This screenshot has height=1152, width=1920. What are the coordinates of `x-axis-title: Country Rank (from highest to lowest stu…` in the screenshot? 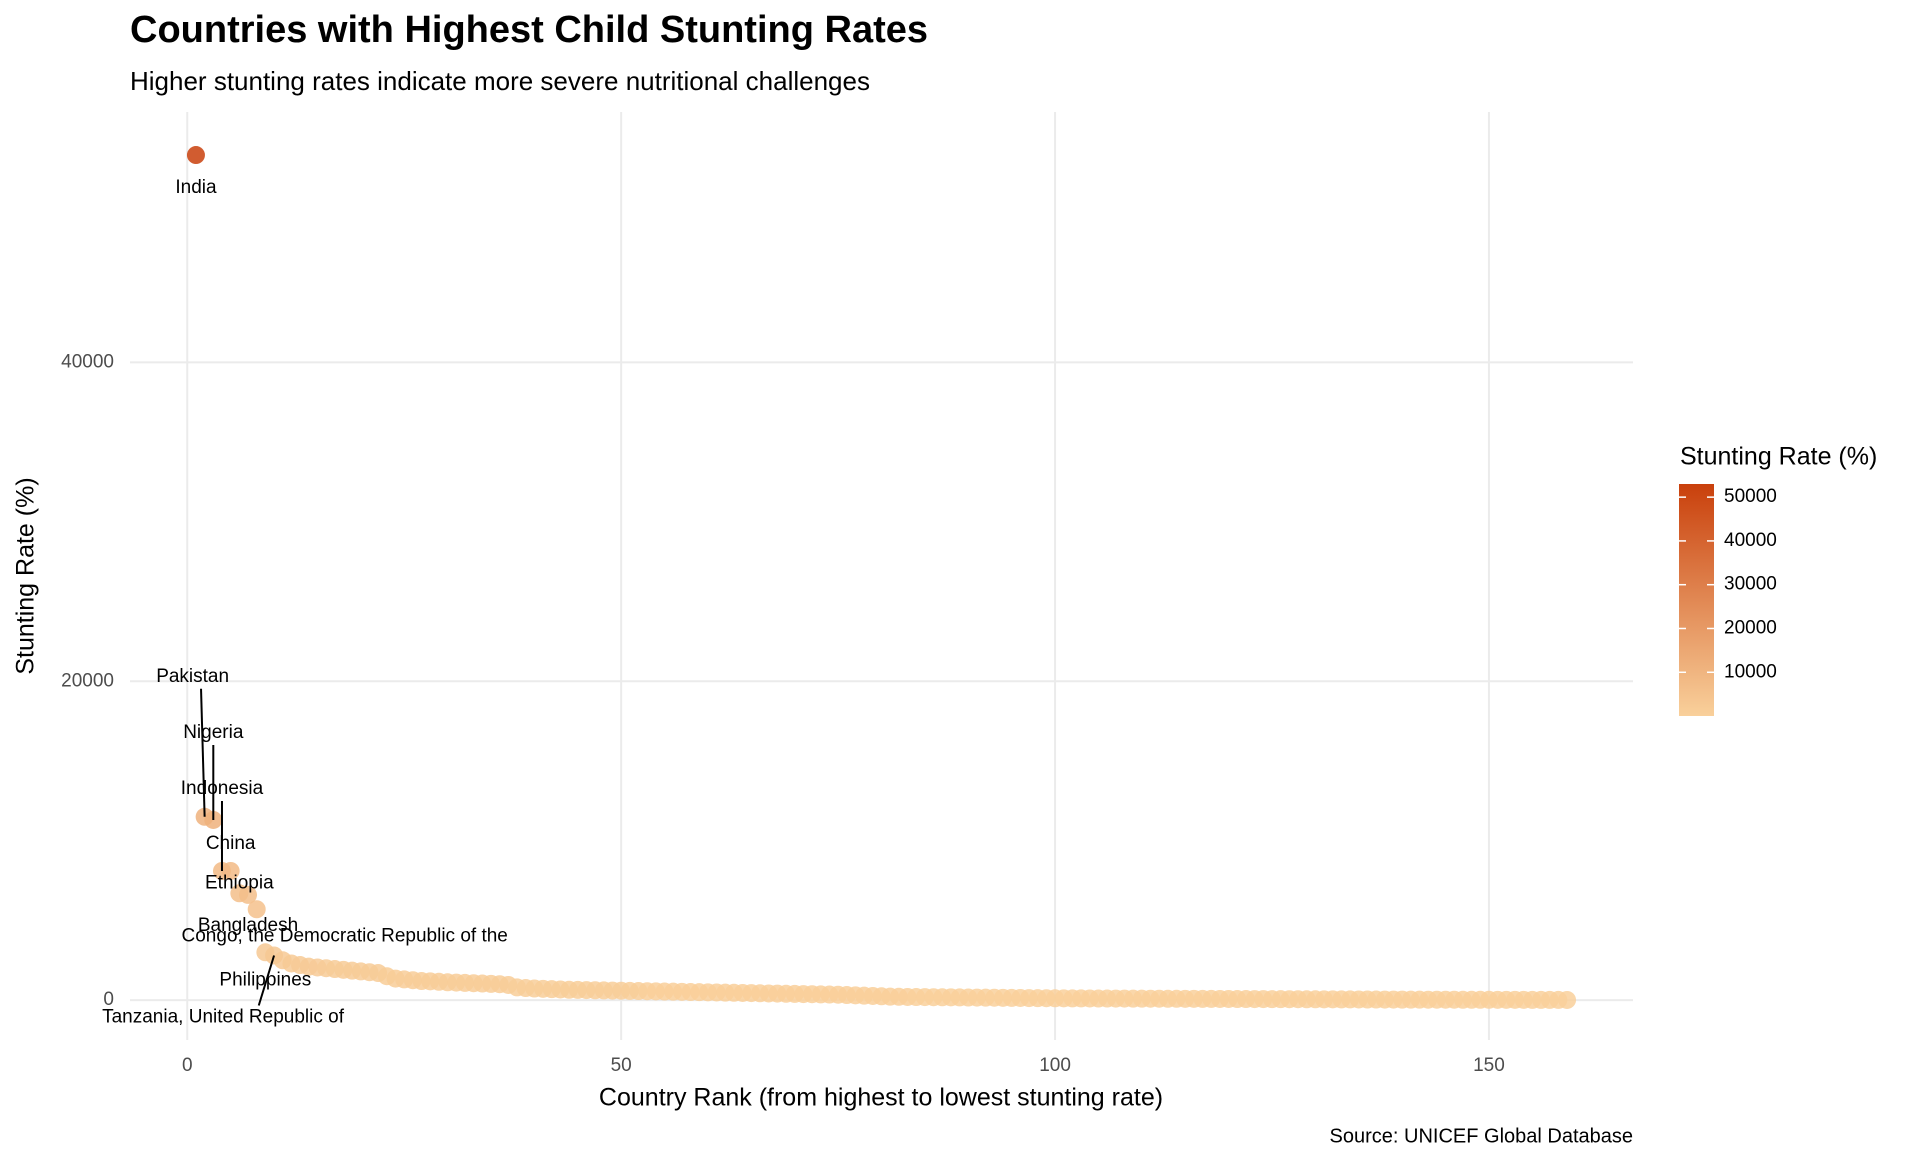 It's located at (881, 1098).